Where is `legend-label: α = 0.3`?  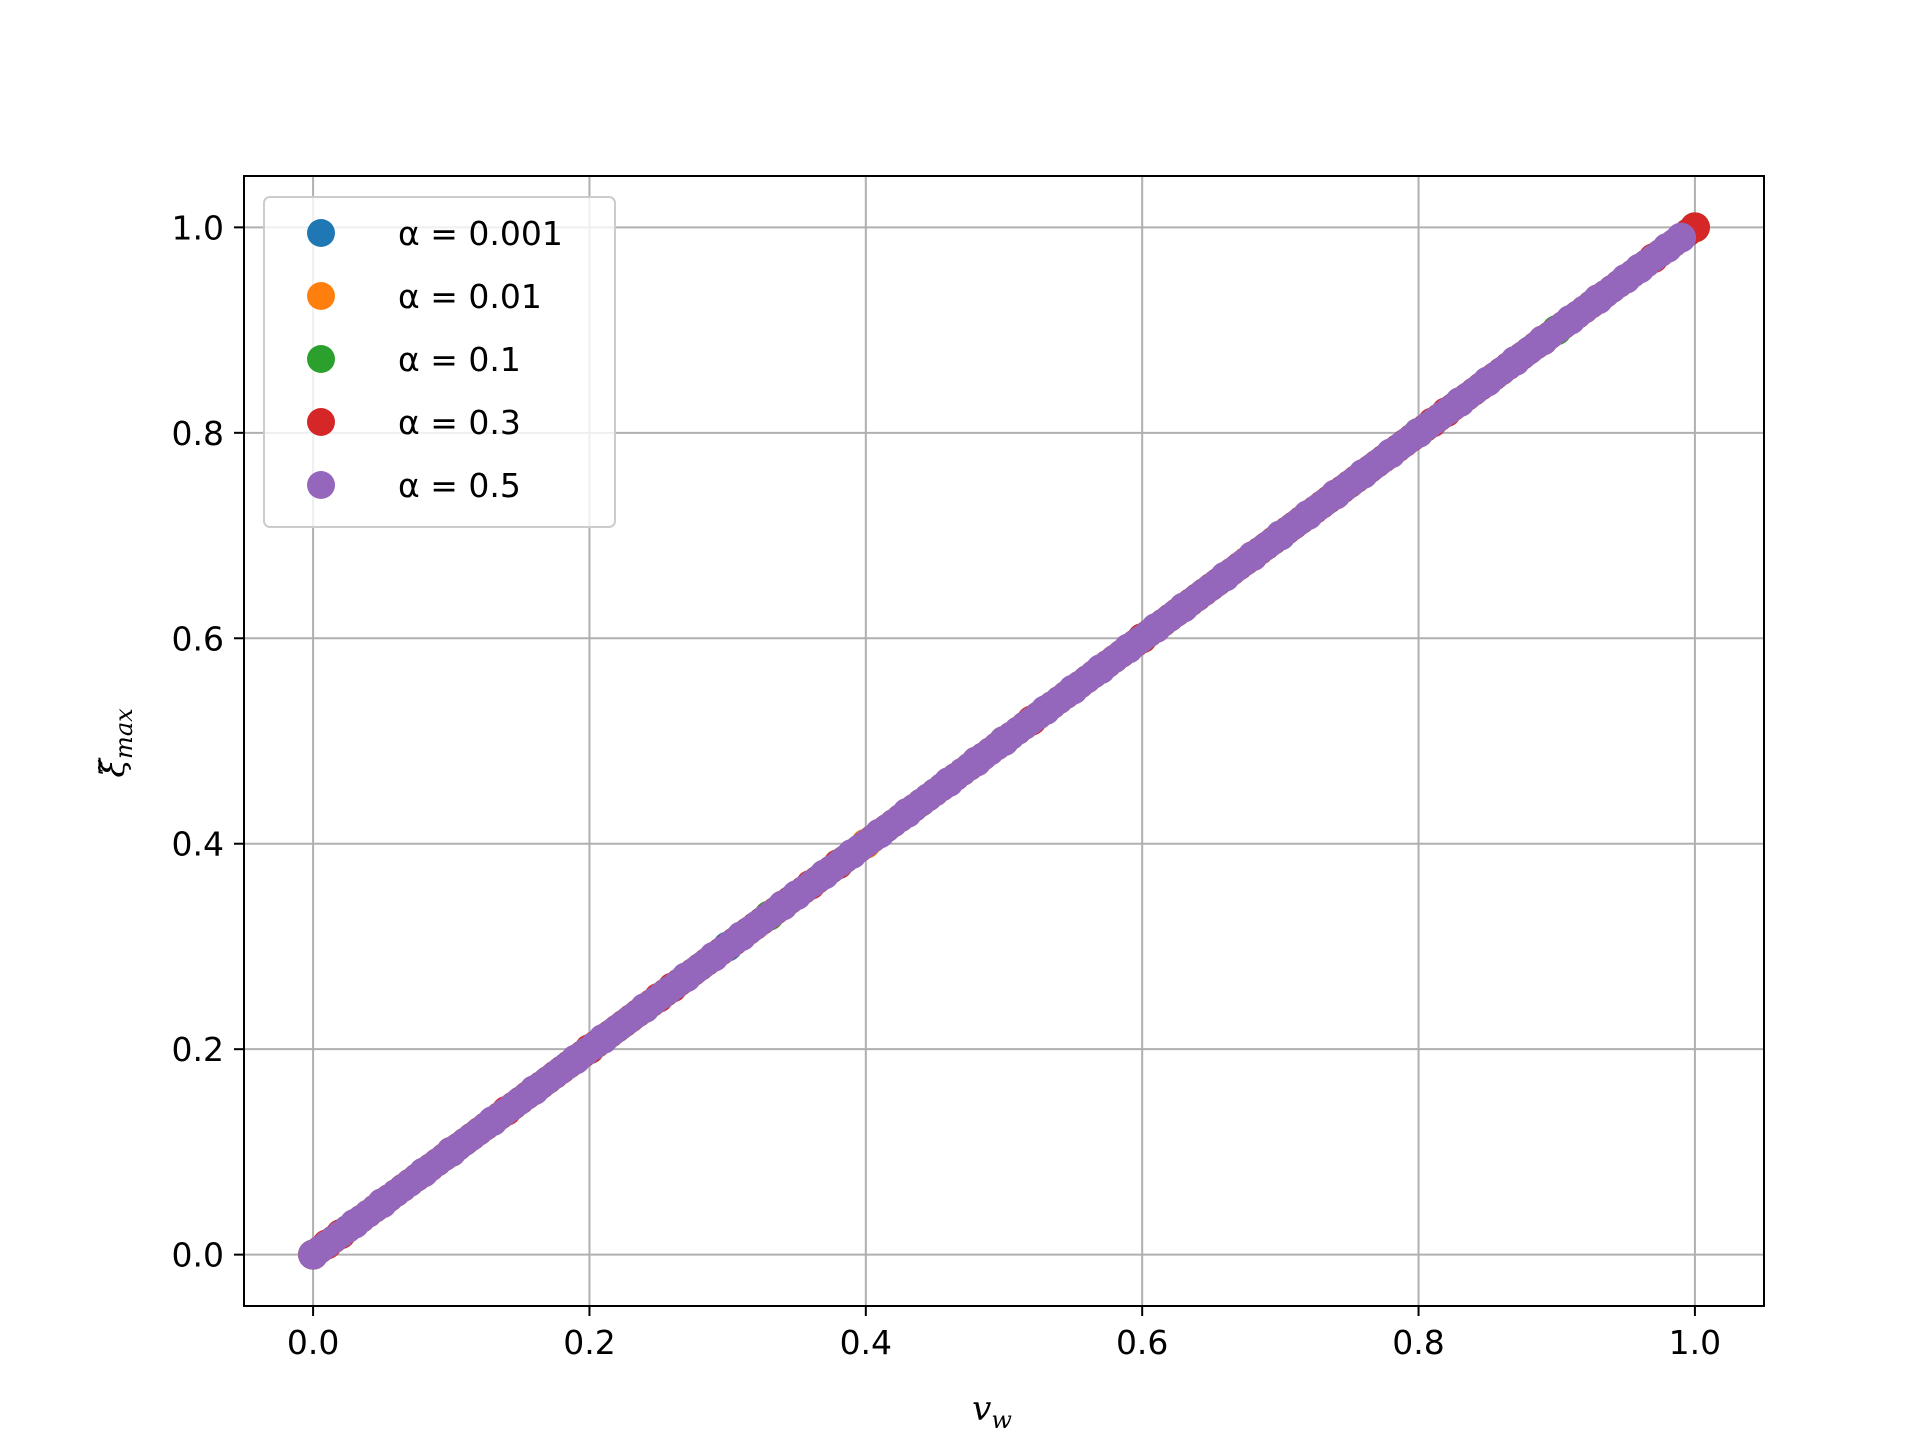
legend-label: α = 0.3 is located at coordinates (459, 422).